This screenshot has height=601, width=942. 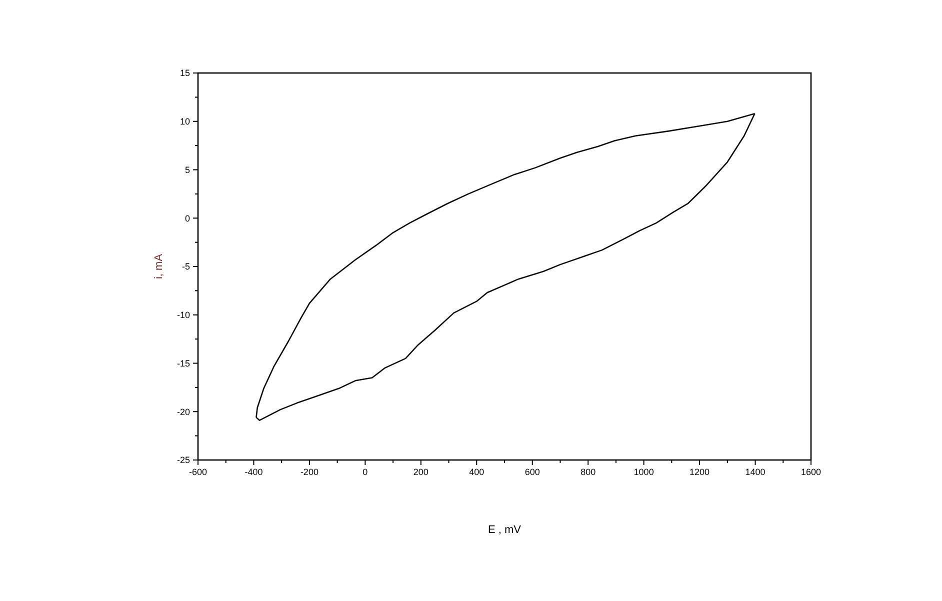 I want to click on x-tick-label: 200, so click(x=420, y=472).